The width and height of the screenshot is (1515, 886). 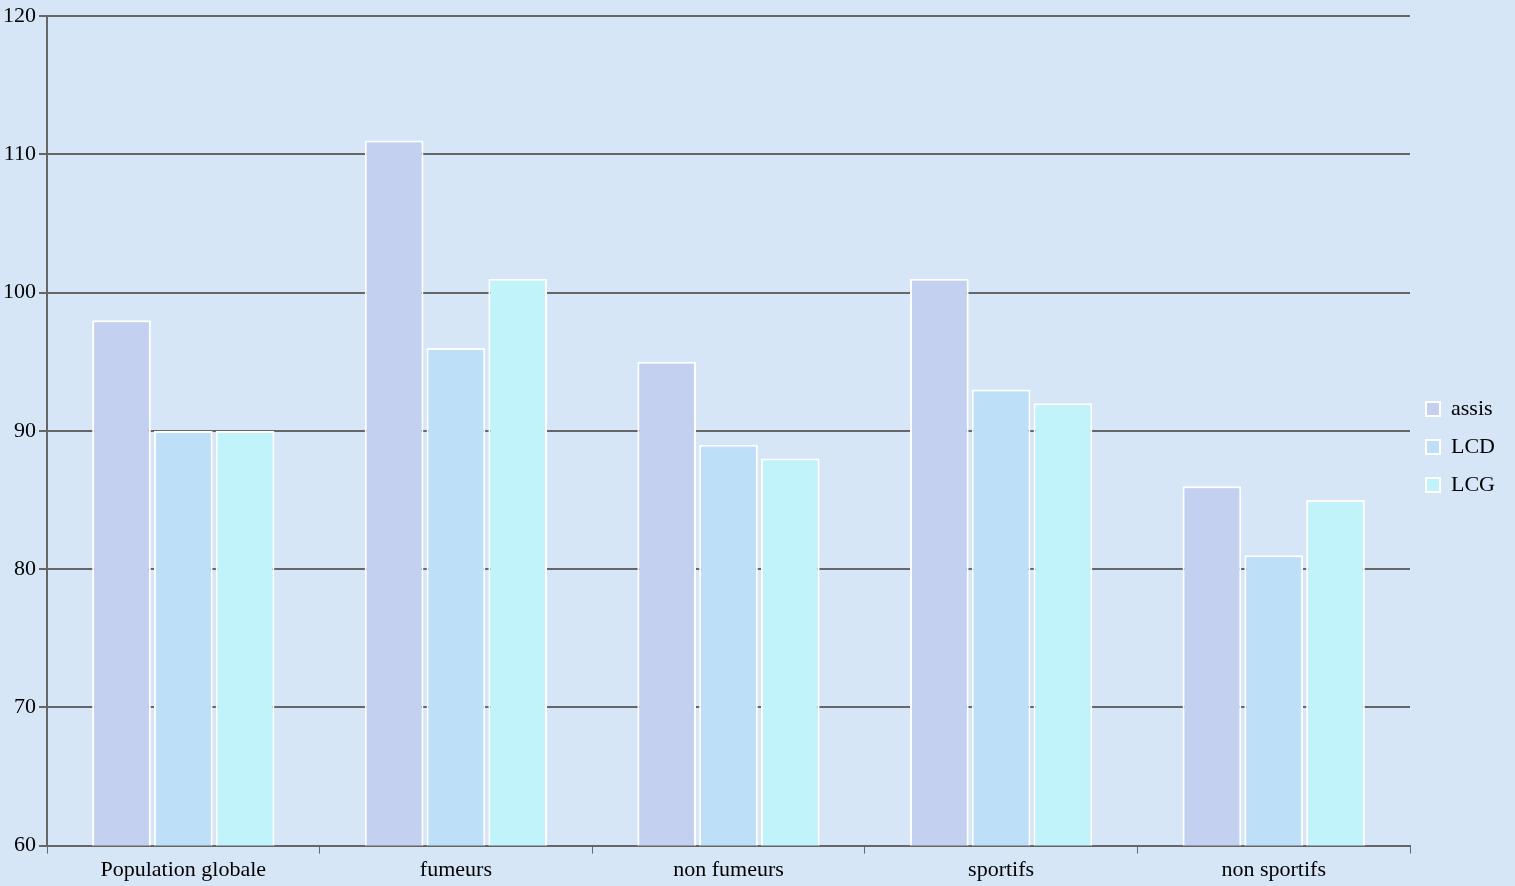 I want to click on x-tick-label: non sportifs, so click(x=1273, y=868).